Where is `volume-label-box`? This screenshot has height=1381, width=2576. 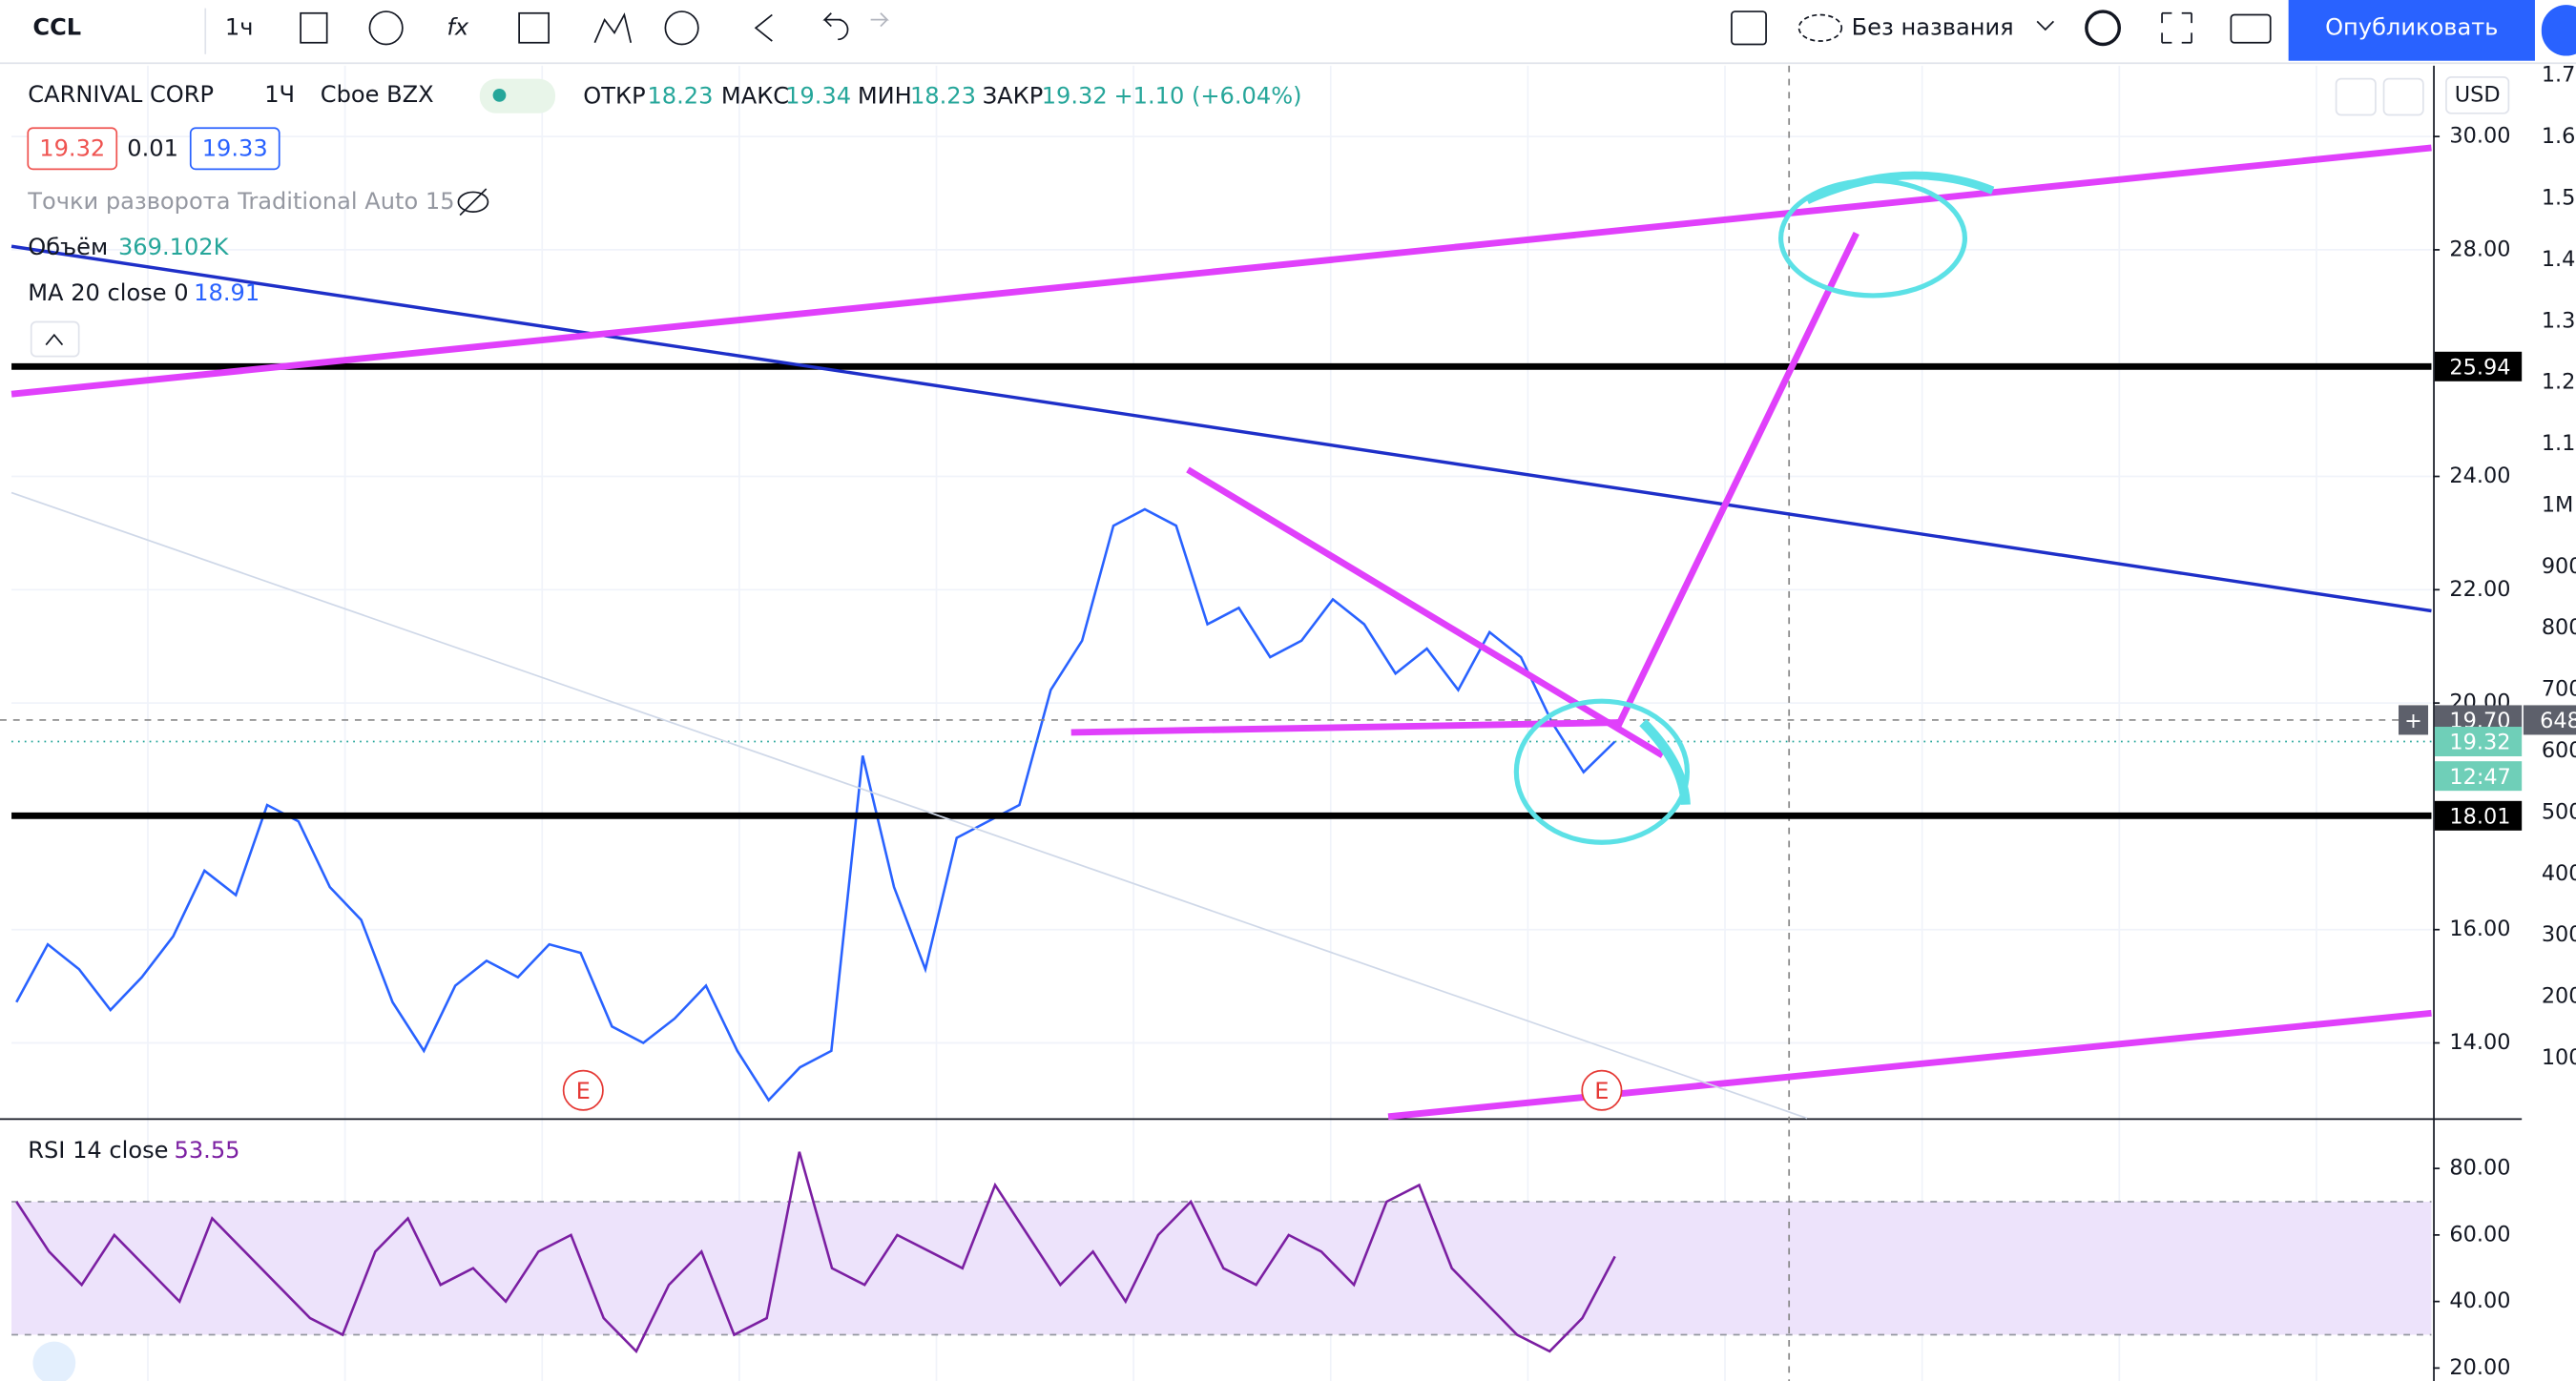 volume-label-box is located at coordinates (2549, 720).